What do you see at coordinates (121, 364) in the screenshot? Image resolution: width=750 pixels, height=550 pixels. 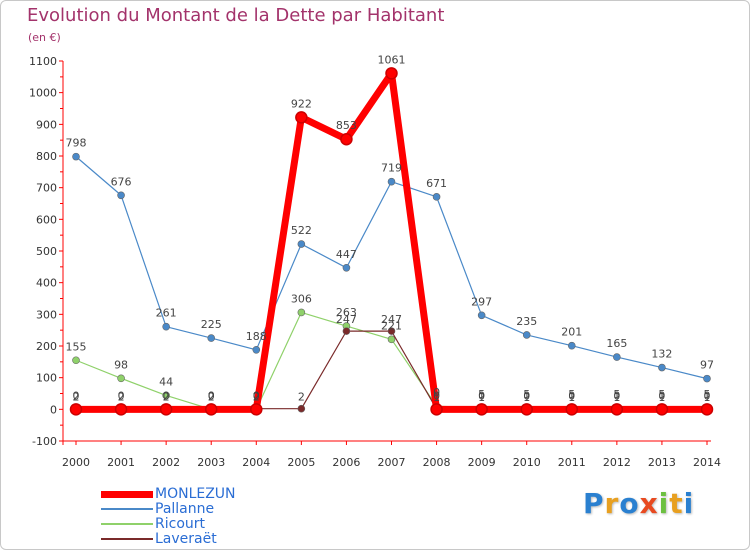 I see `data-label: 98` at bounding box center [121, 364].